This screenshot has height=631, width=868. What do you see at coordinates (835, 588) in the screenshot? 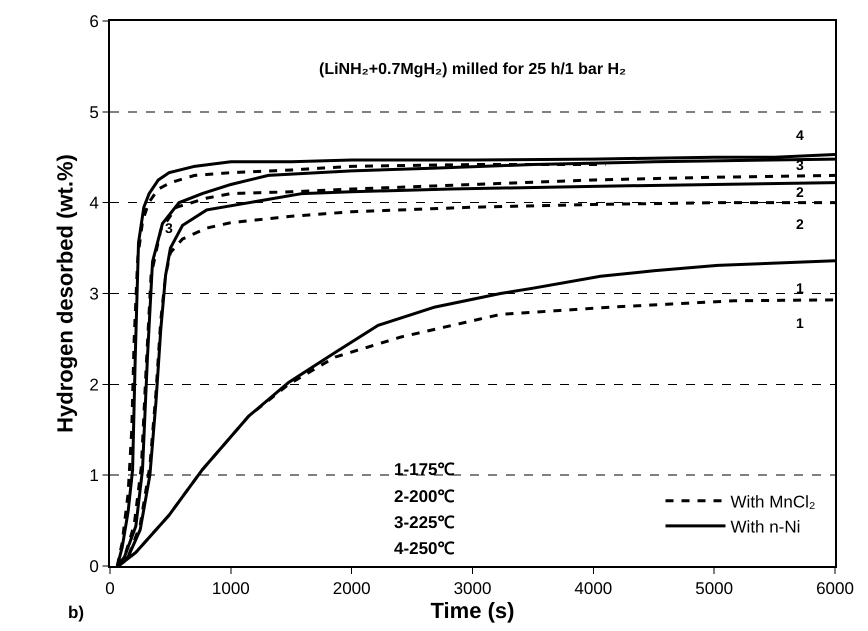
I see `x-tick-label: 6000` at bounding box center [835, 588].